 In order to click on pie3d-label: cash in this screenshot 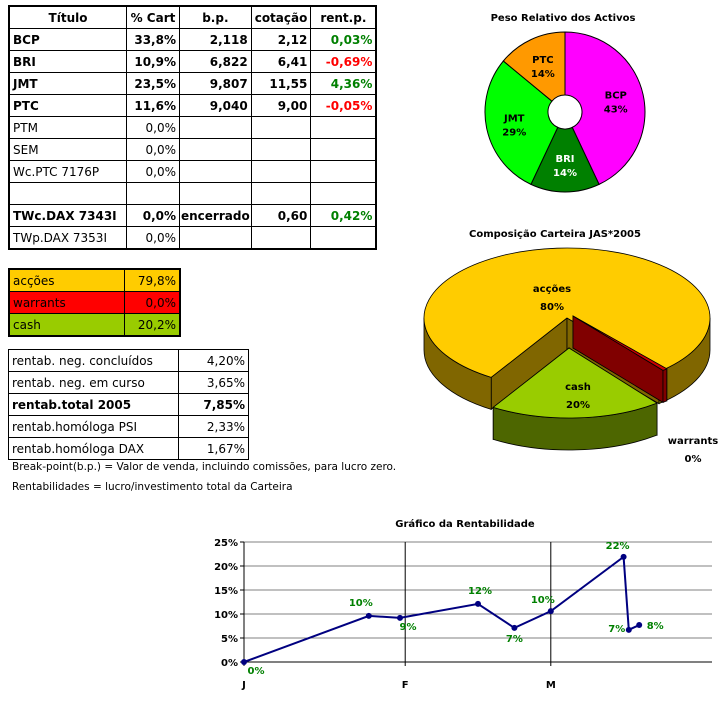, I will do `click(578, 387)`.